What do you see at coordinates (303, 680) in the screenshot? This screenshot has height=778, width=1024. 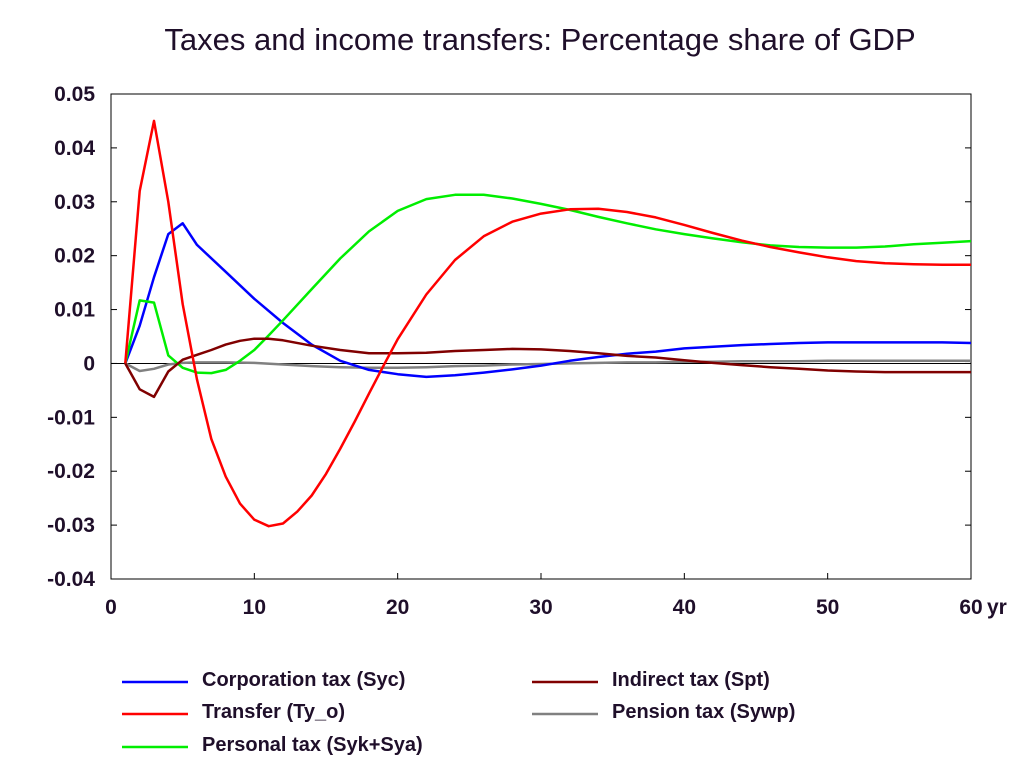 I see `legend-label-corporation-tax-syc: Corporation tax (Syc)` at bounding box center [303, 680].